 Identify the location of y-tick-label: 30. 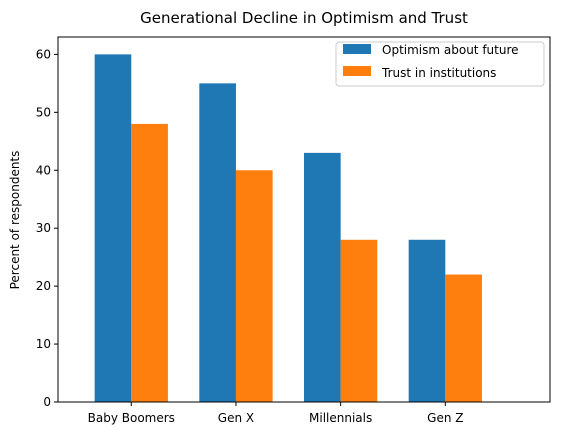
(43, 228).